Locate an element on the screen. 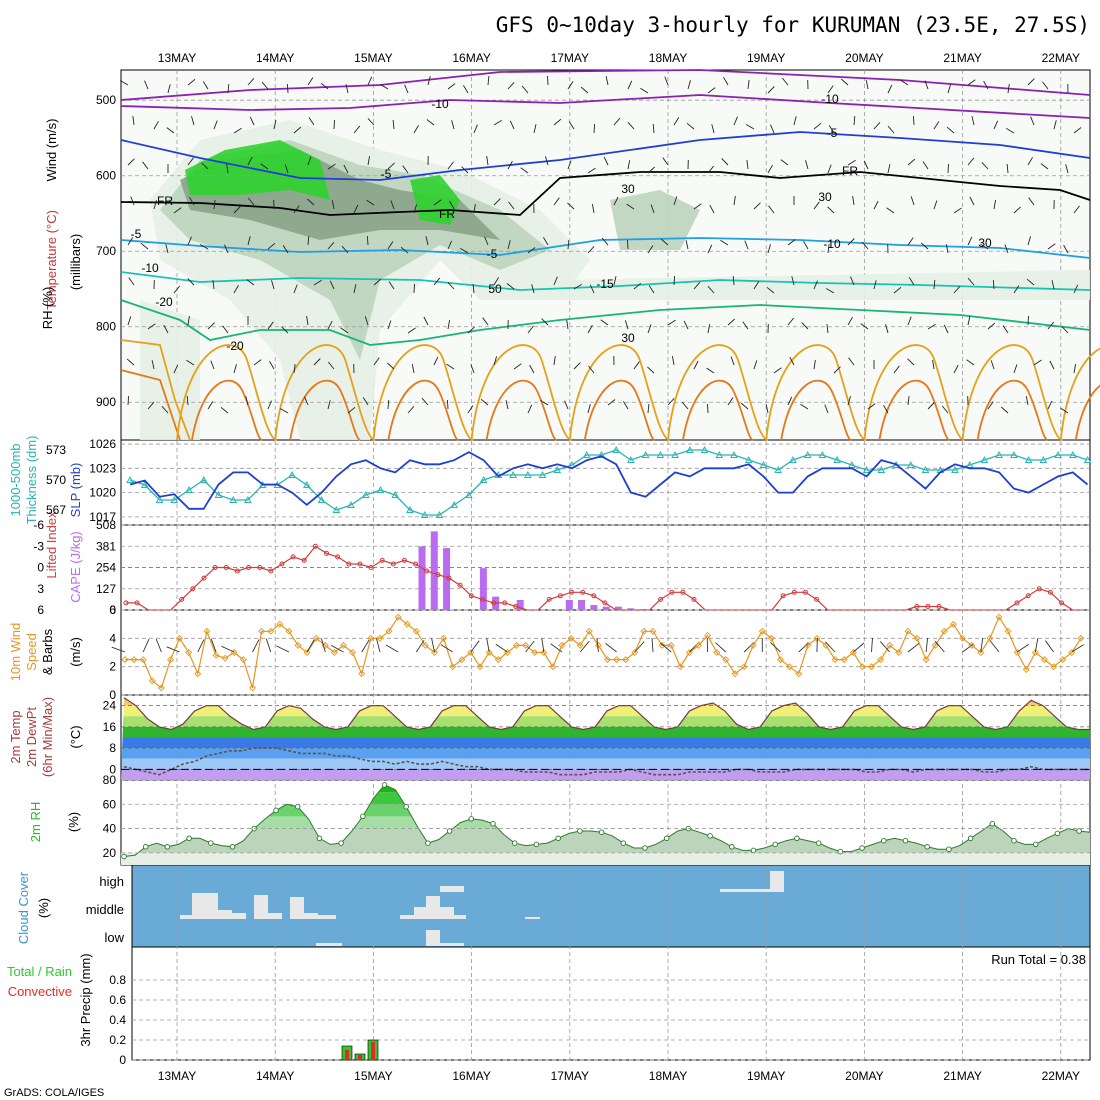  date-label-bottom: 15MAY is located at coordinates (373, 1076).